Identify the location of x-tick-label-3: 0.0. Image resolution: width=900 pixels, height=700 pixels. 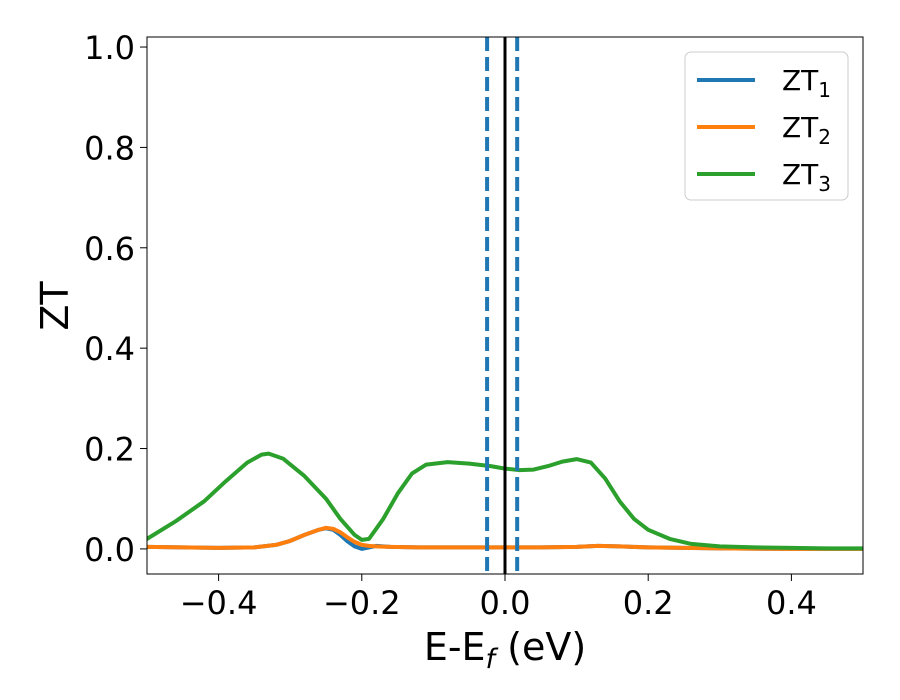
(505, 603).